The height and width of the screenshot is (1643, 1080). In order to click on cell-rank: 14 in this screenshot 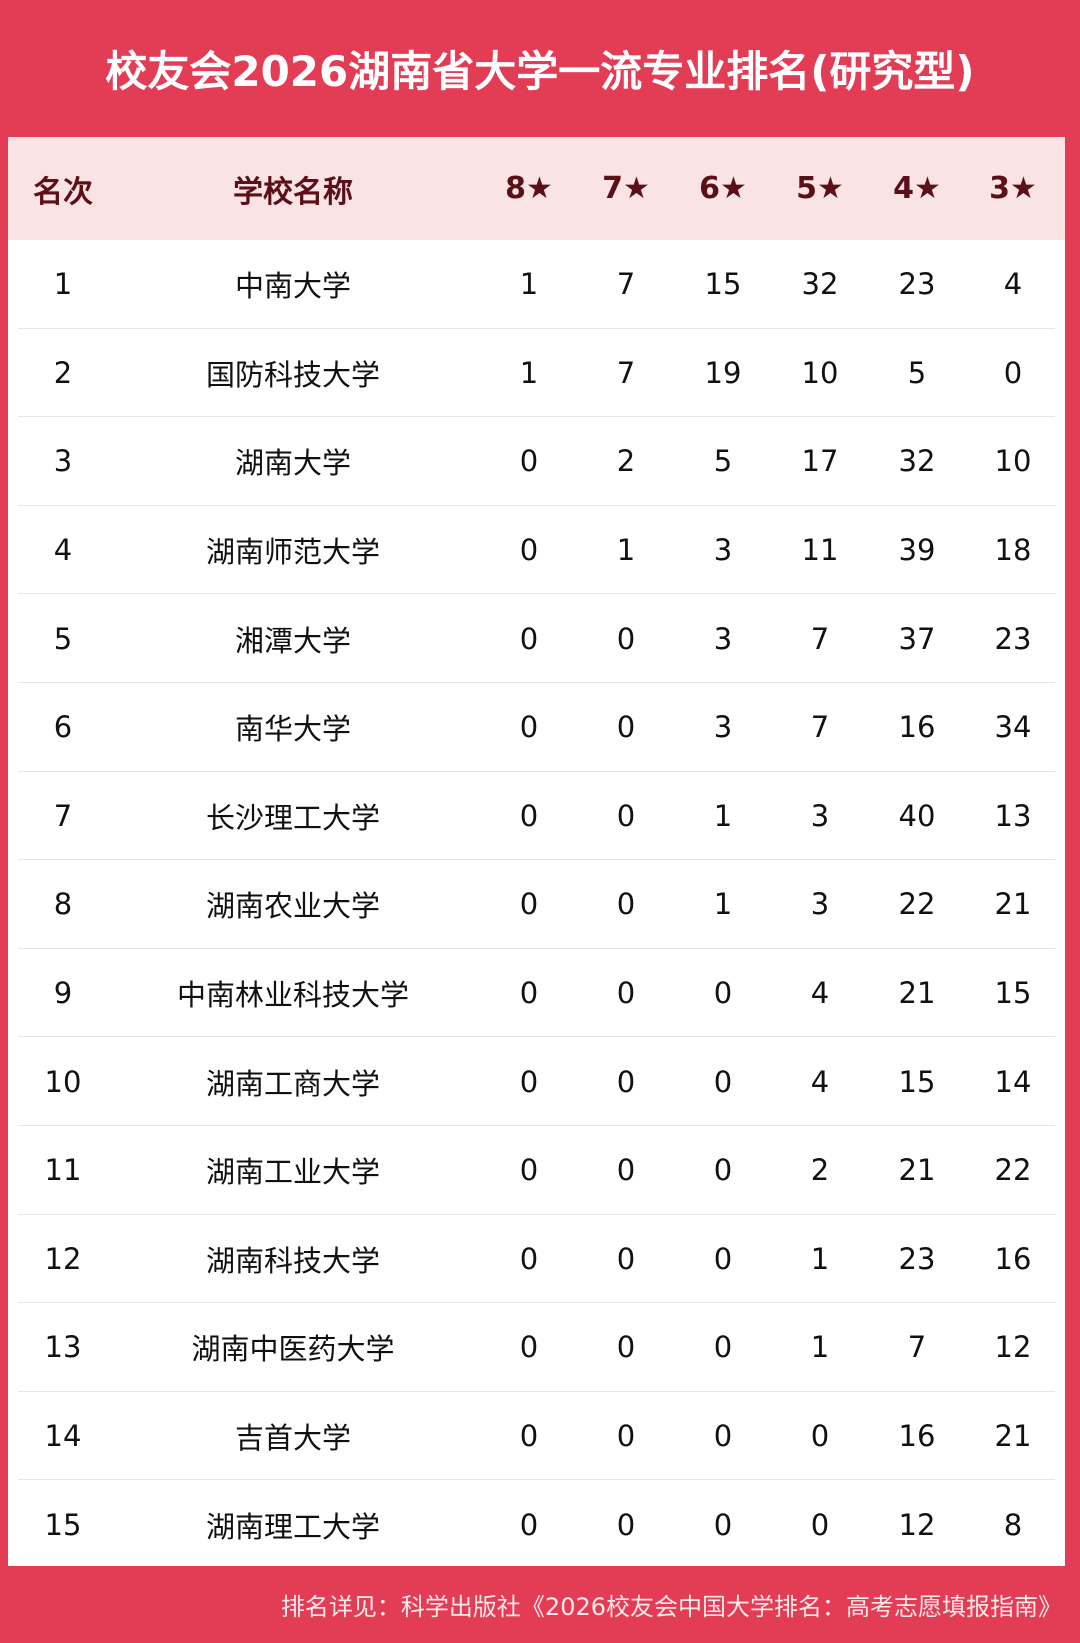, I will do `click(63, 1436)`.